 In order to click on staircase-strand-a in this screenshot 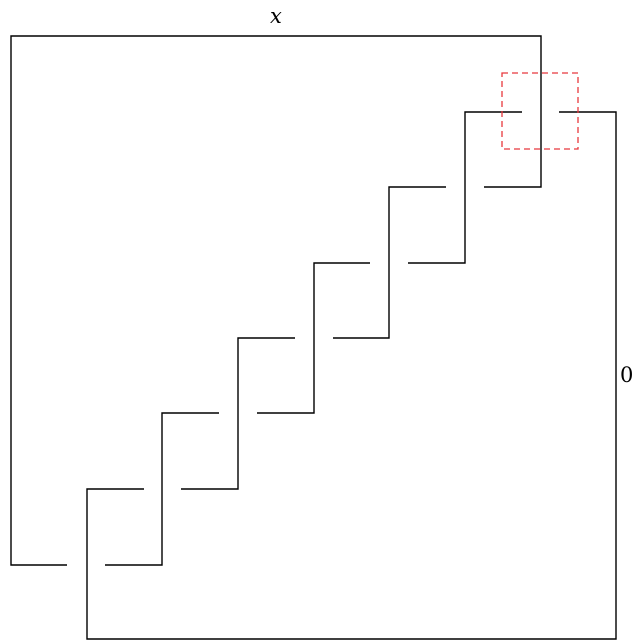, I will do `click(162, 489)`.